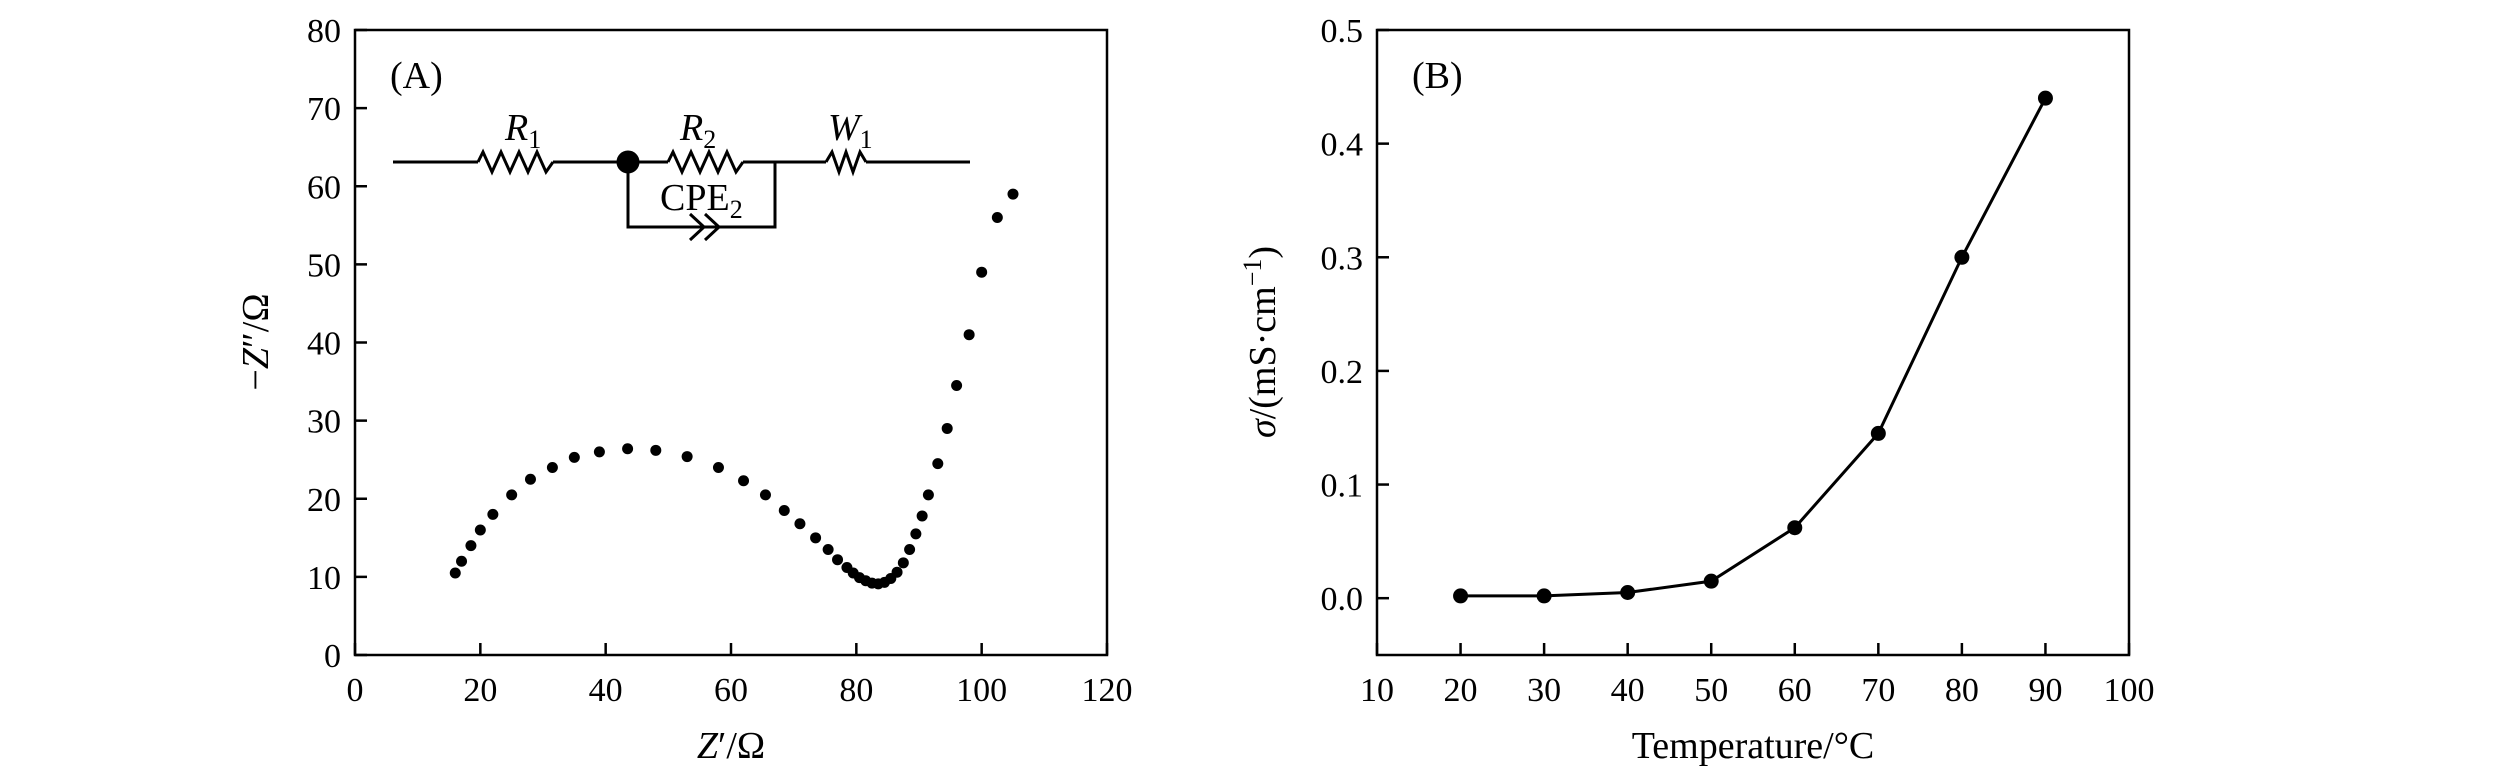  What do you see at coordinates (324, 187) in the screenshot?
I see `panel-a-y-tick-label: 60` at bounding box center [324, 187].